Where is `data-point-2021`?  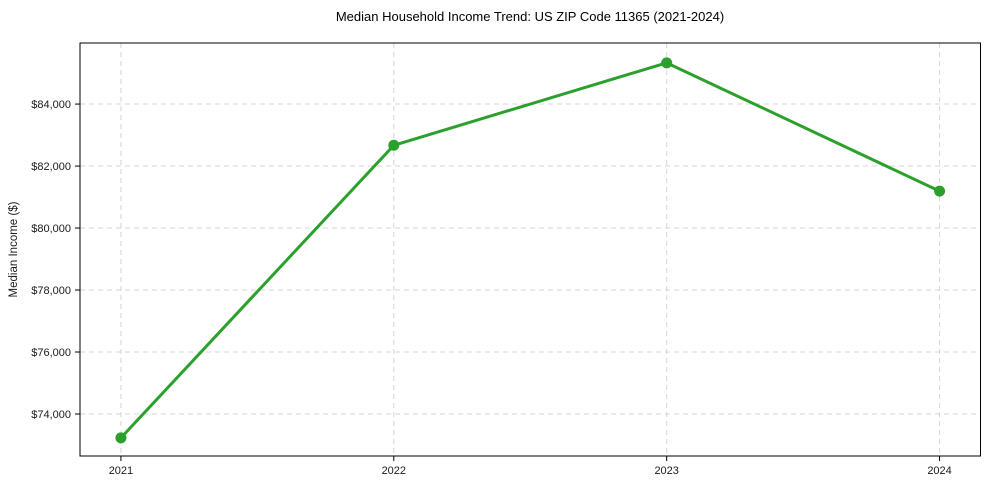
data-point-2021 is located at coordinates (121, 438).